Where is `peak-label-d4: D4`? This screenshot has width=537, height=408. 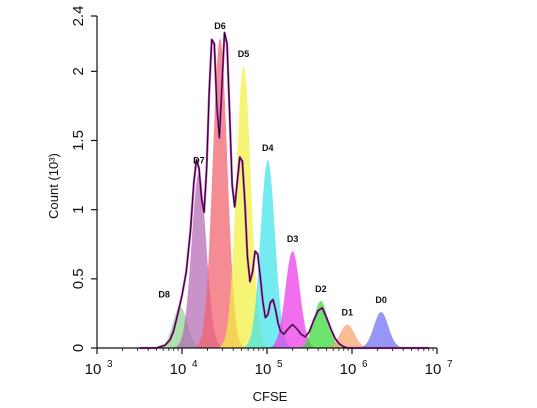
peak-label-d4: D4 is located at coordinates (268, 148).